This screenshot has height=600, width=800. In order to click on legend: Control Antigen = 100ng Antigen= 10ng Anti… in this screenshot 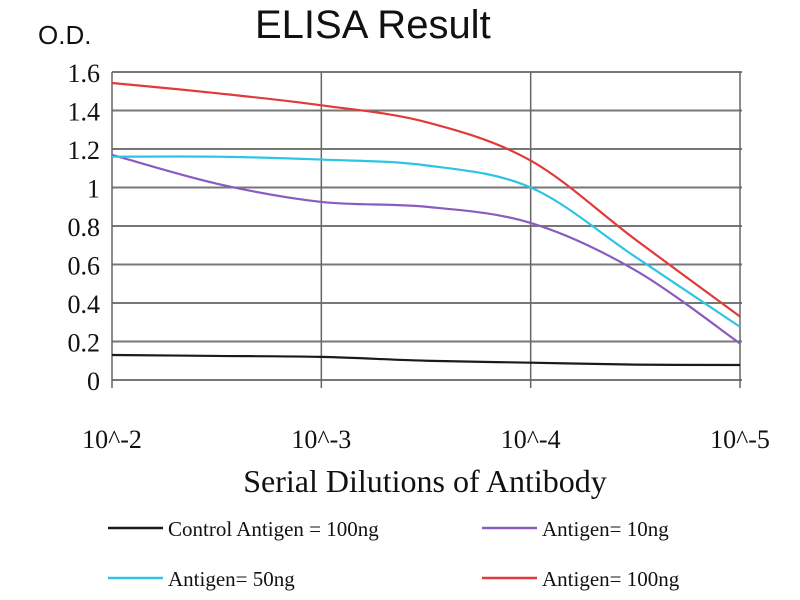, I will do `click(394, 554)`.